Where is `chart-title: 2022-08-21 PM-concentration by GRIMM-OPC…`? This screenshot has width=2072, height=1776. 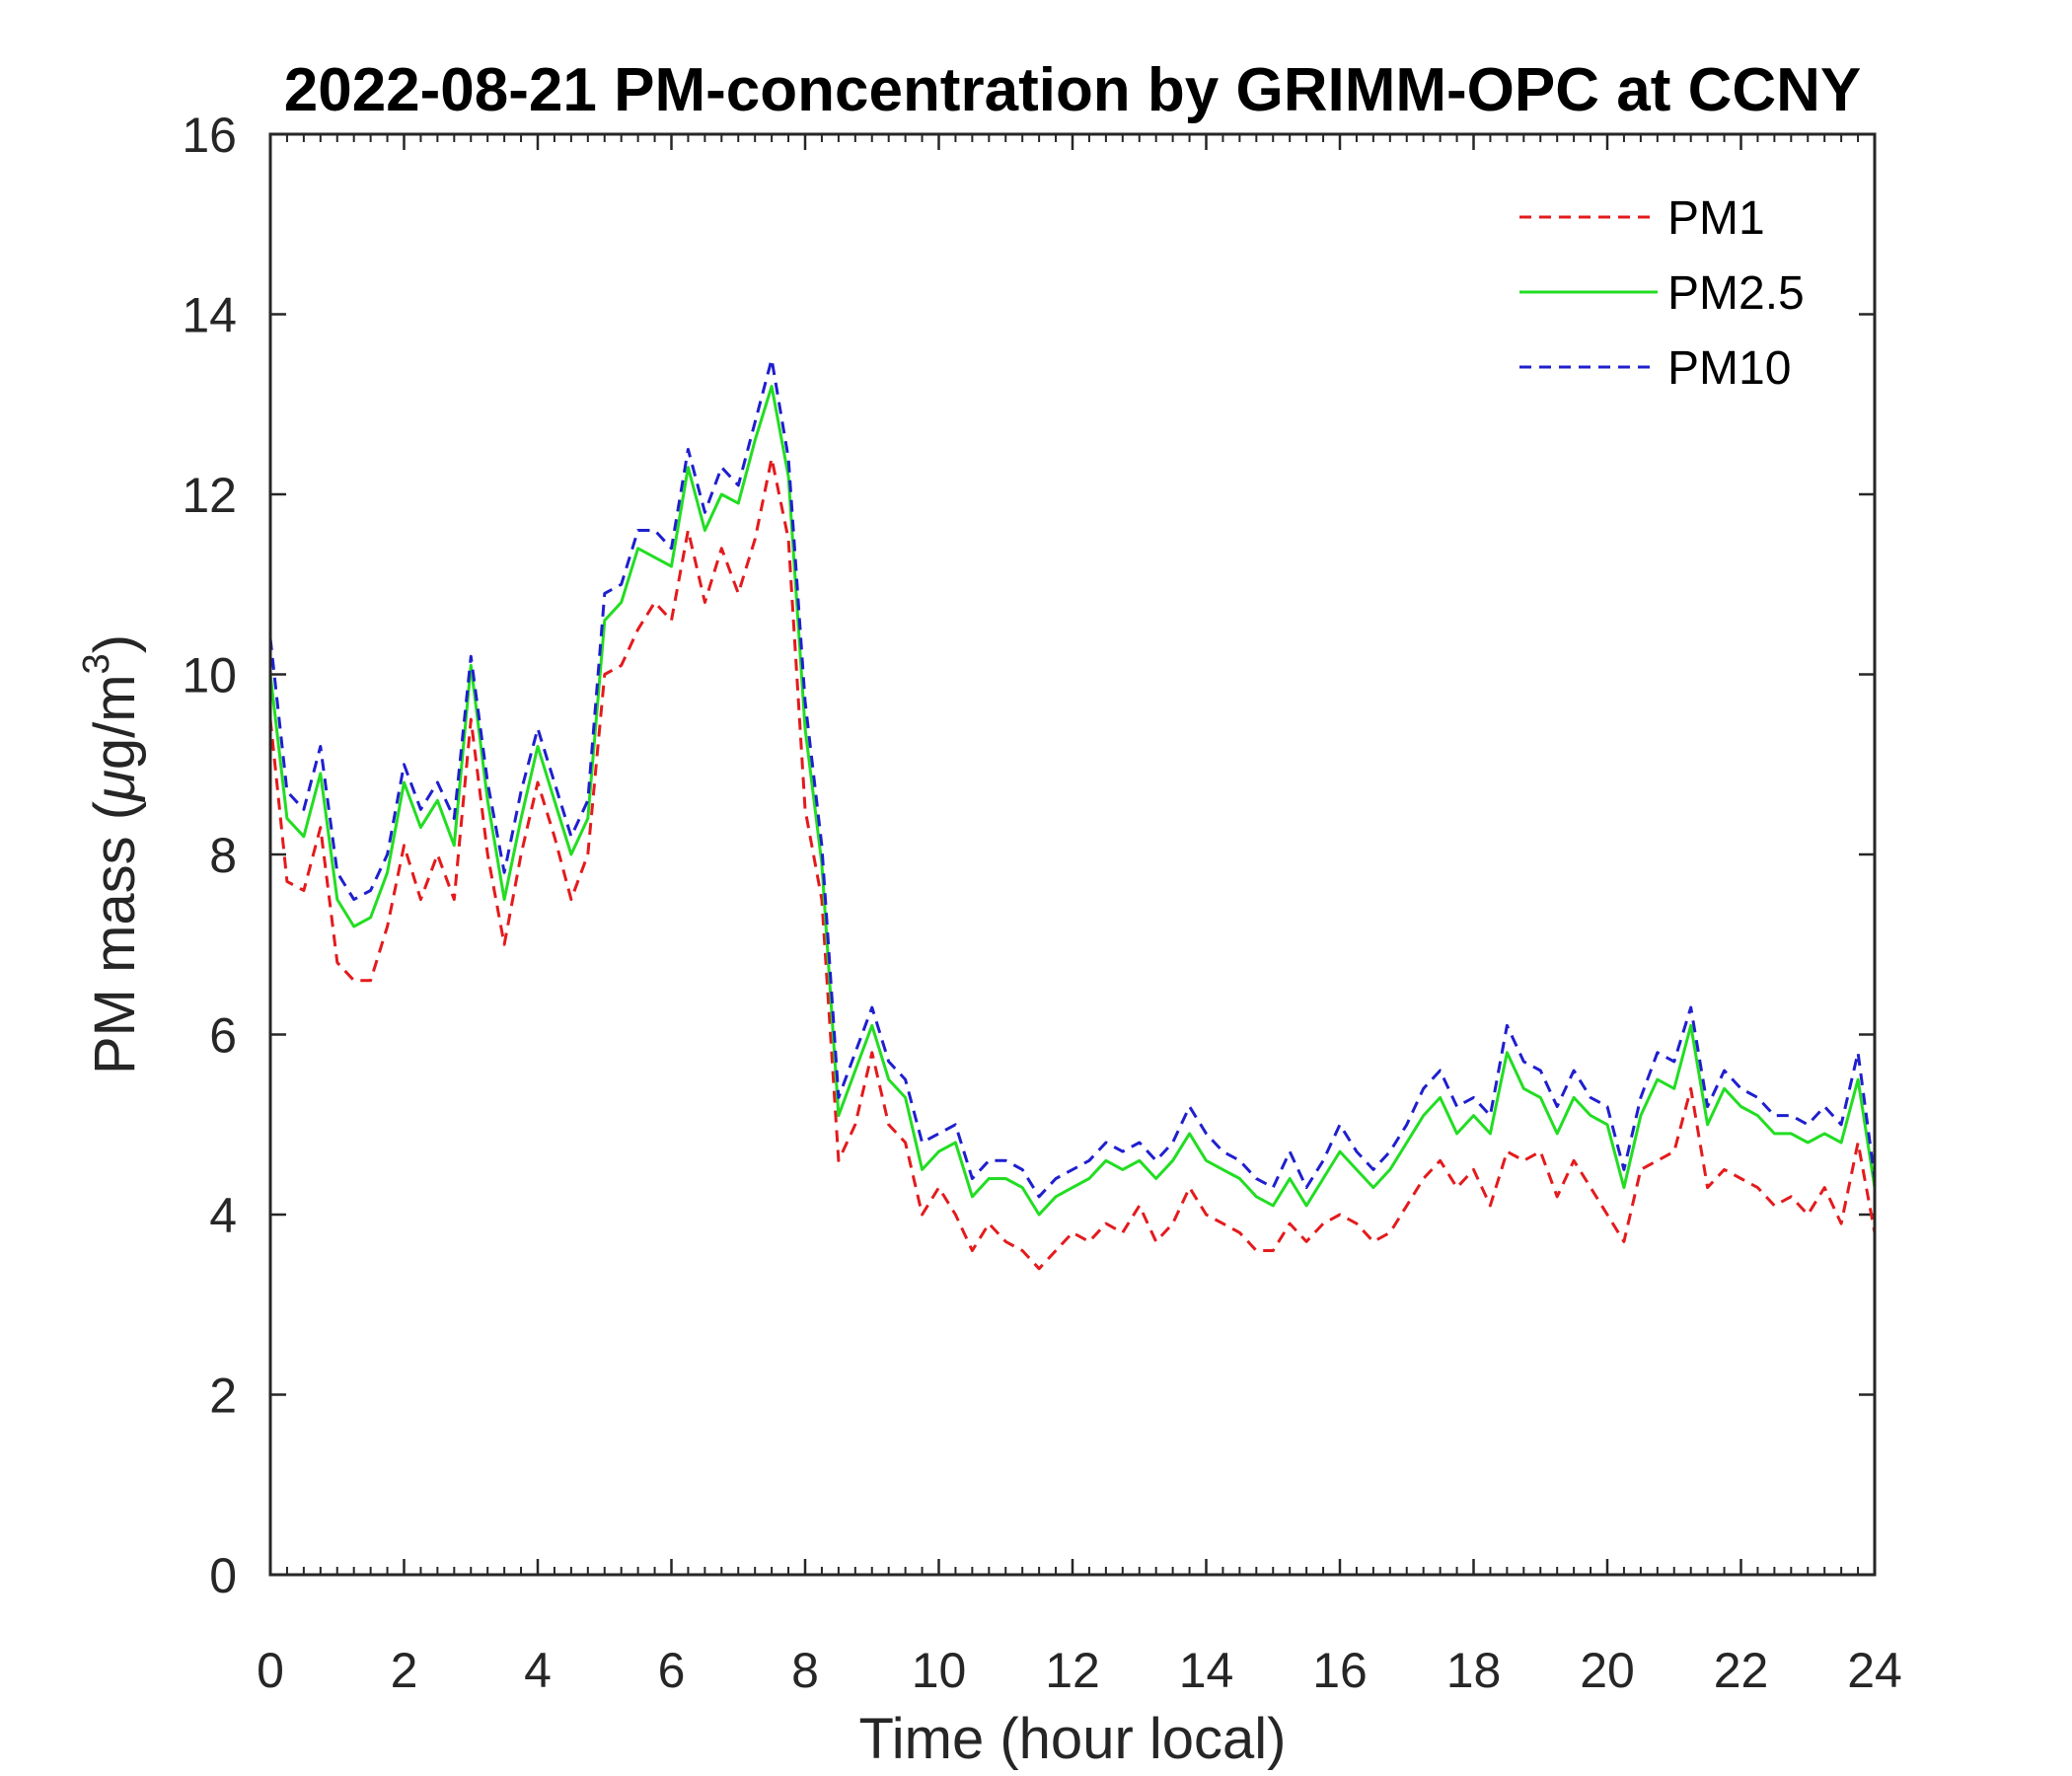 chart-title: 2022-08-21 PM-concentration by GRIMM-OPC… is located at coordinates (1073, 90).